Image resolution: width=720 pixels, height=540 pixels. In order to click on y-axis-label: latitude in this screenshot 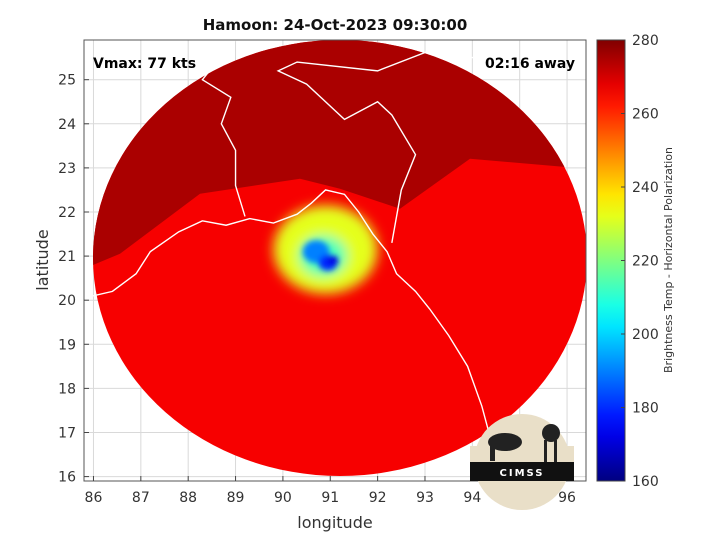, I will do `click(42, 259)`.